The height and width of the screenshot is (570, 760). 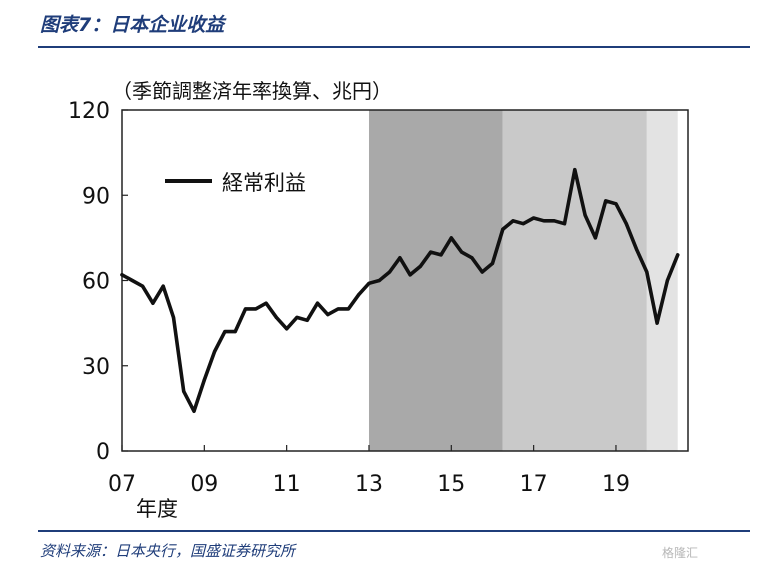 What do you see at coordinates (534, 484) in the screenshot?
I see `x-tick-label: 17` at bounding box center [534, 484].